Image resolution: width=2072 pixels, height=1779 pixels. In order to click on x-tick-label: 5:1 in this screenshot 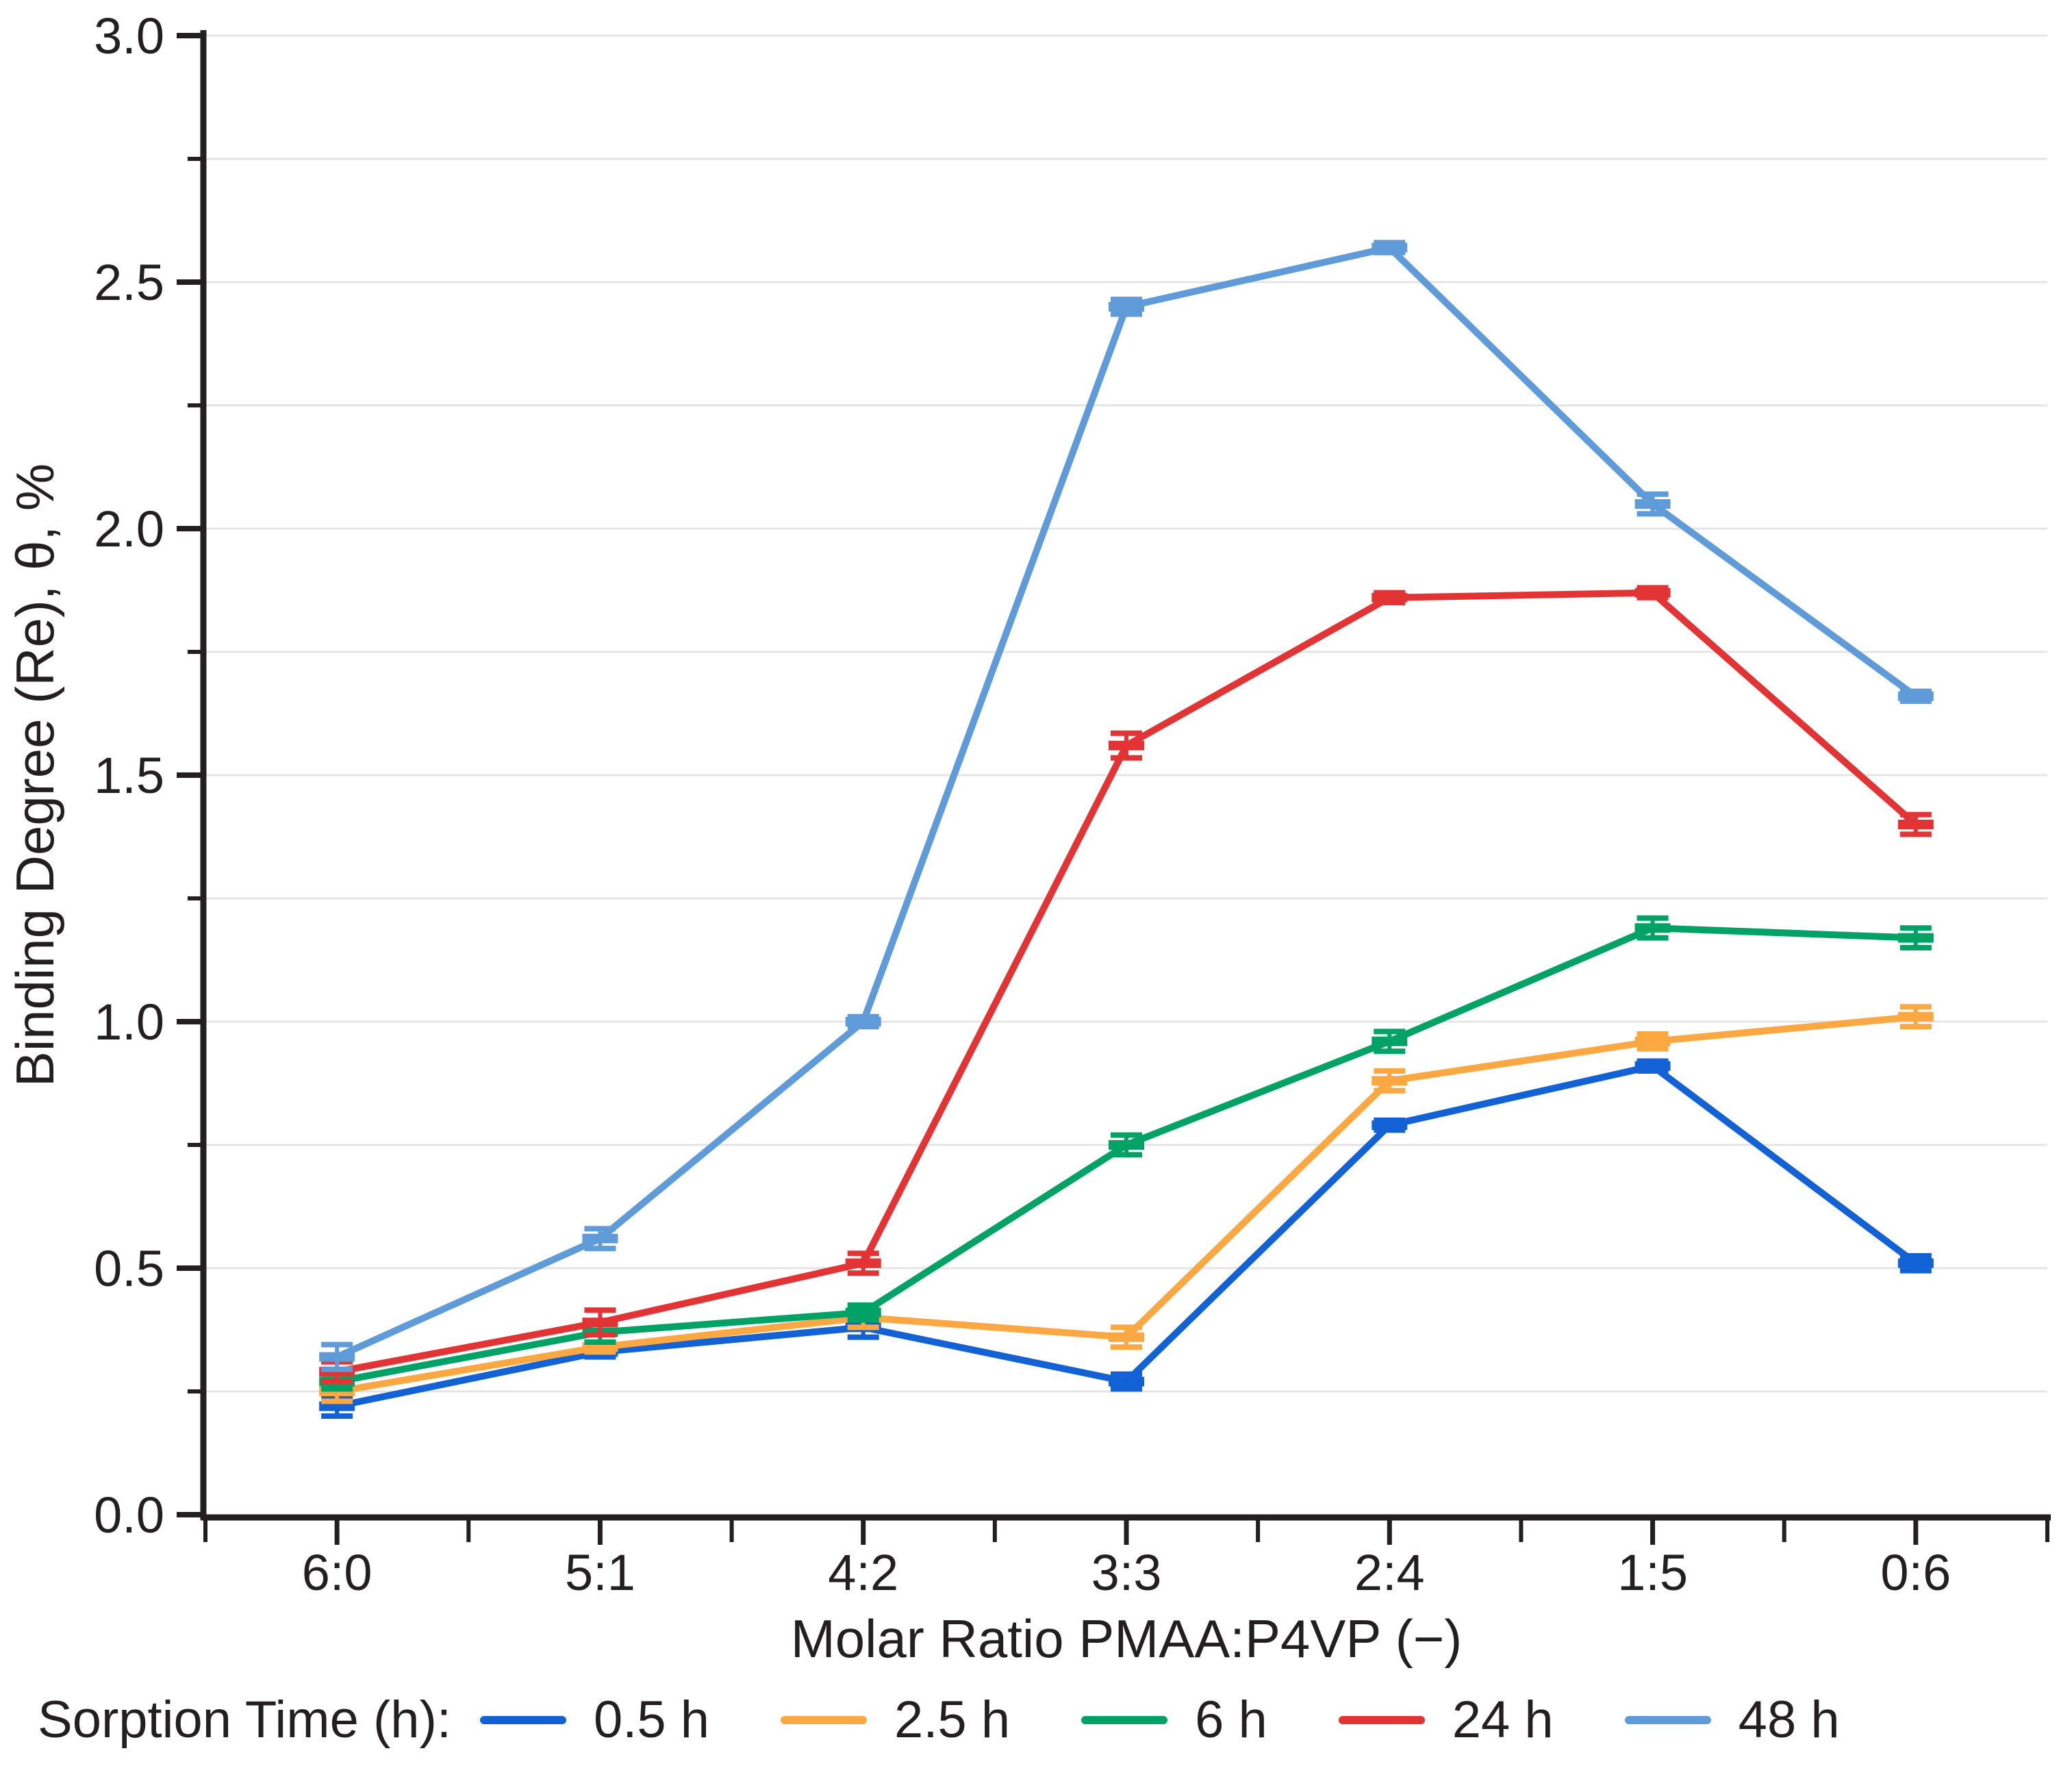, I will do `click(600, 1572)`.